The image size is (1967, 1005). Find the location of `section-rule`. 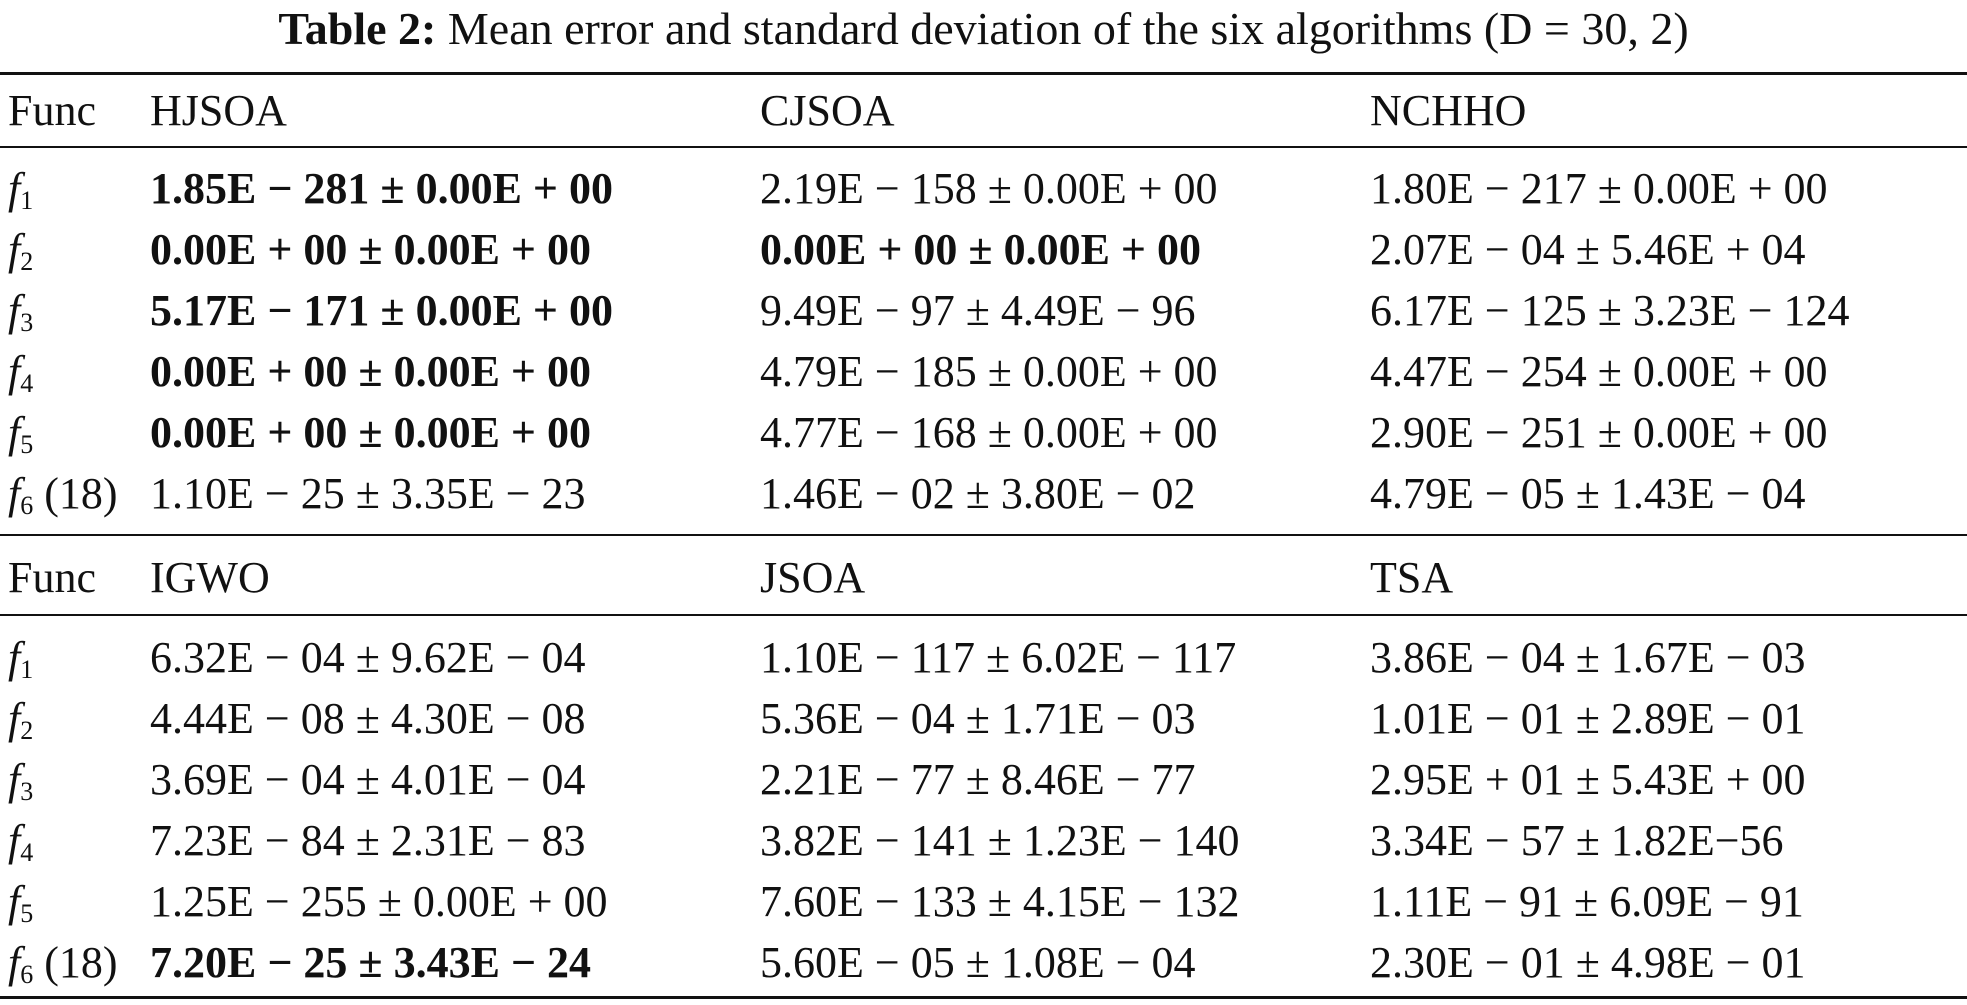

section-rule is located at coordinates (983, 535).